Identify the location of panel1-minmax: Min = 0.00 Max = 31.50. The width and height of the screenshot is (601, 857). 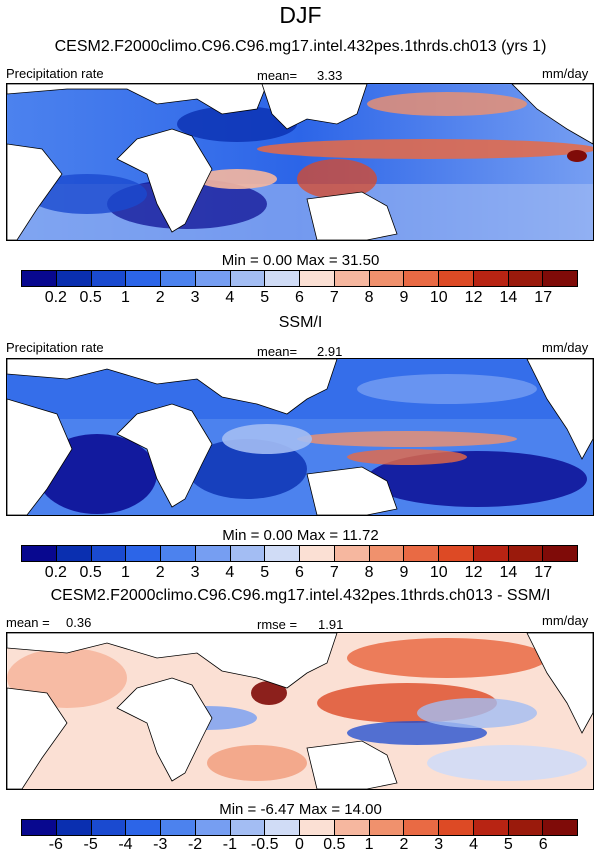
(300, 260).